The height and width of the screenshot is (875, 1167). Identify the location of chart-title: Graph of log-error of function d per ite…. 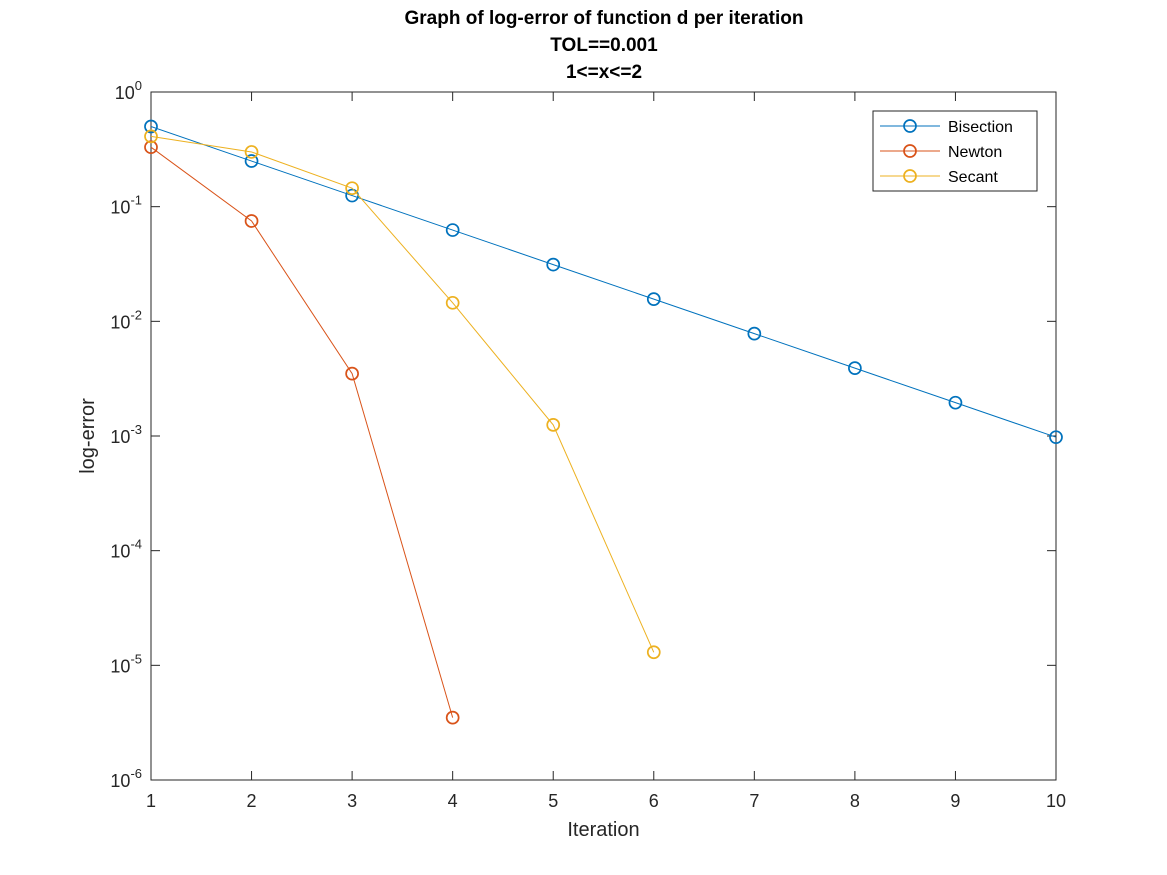
(604, 45).